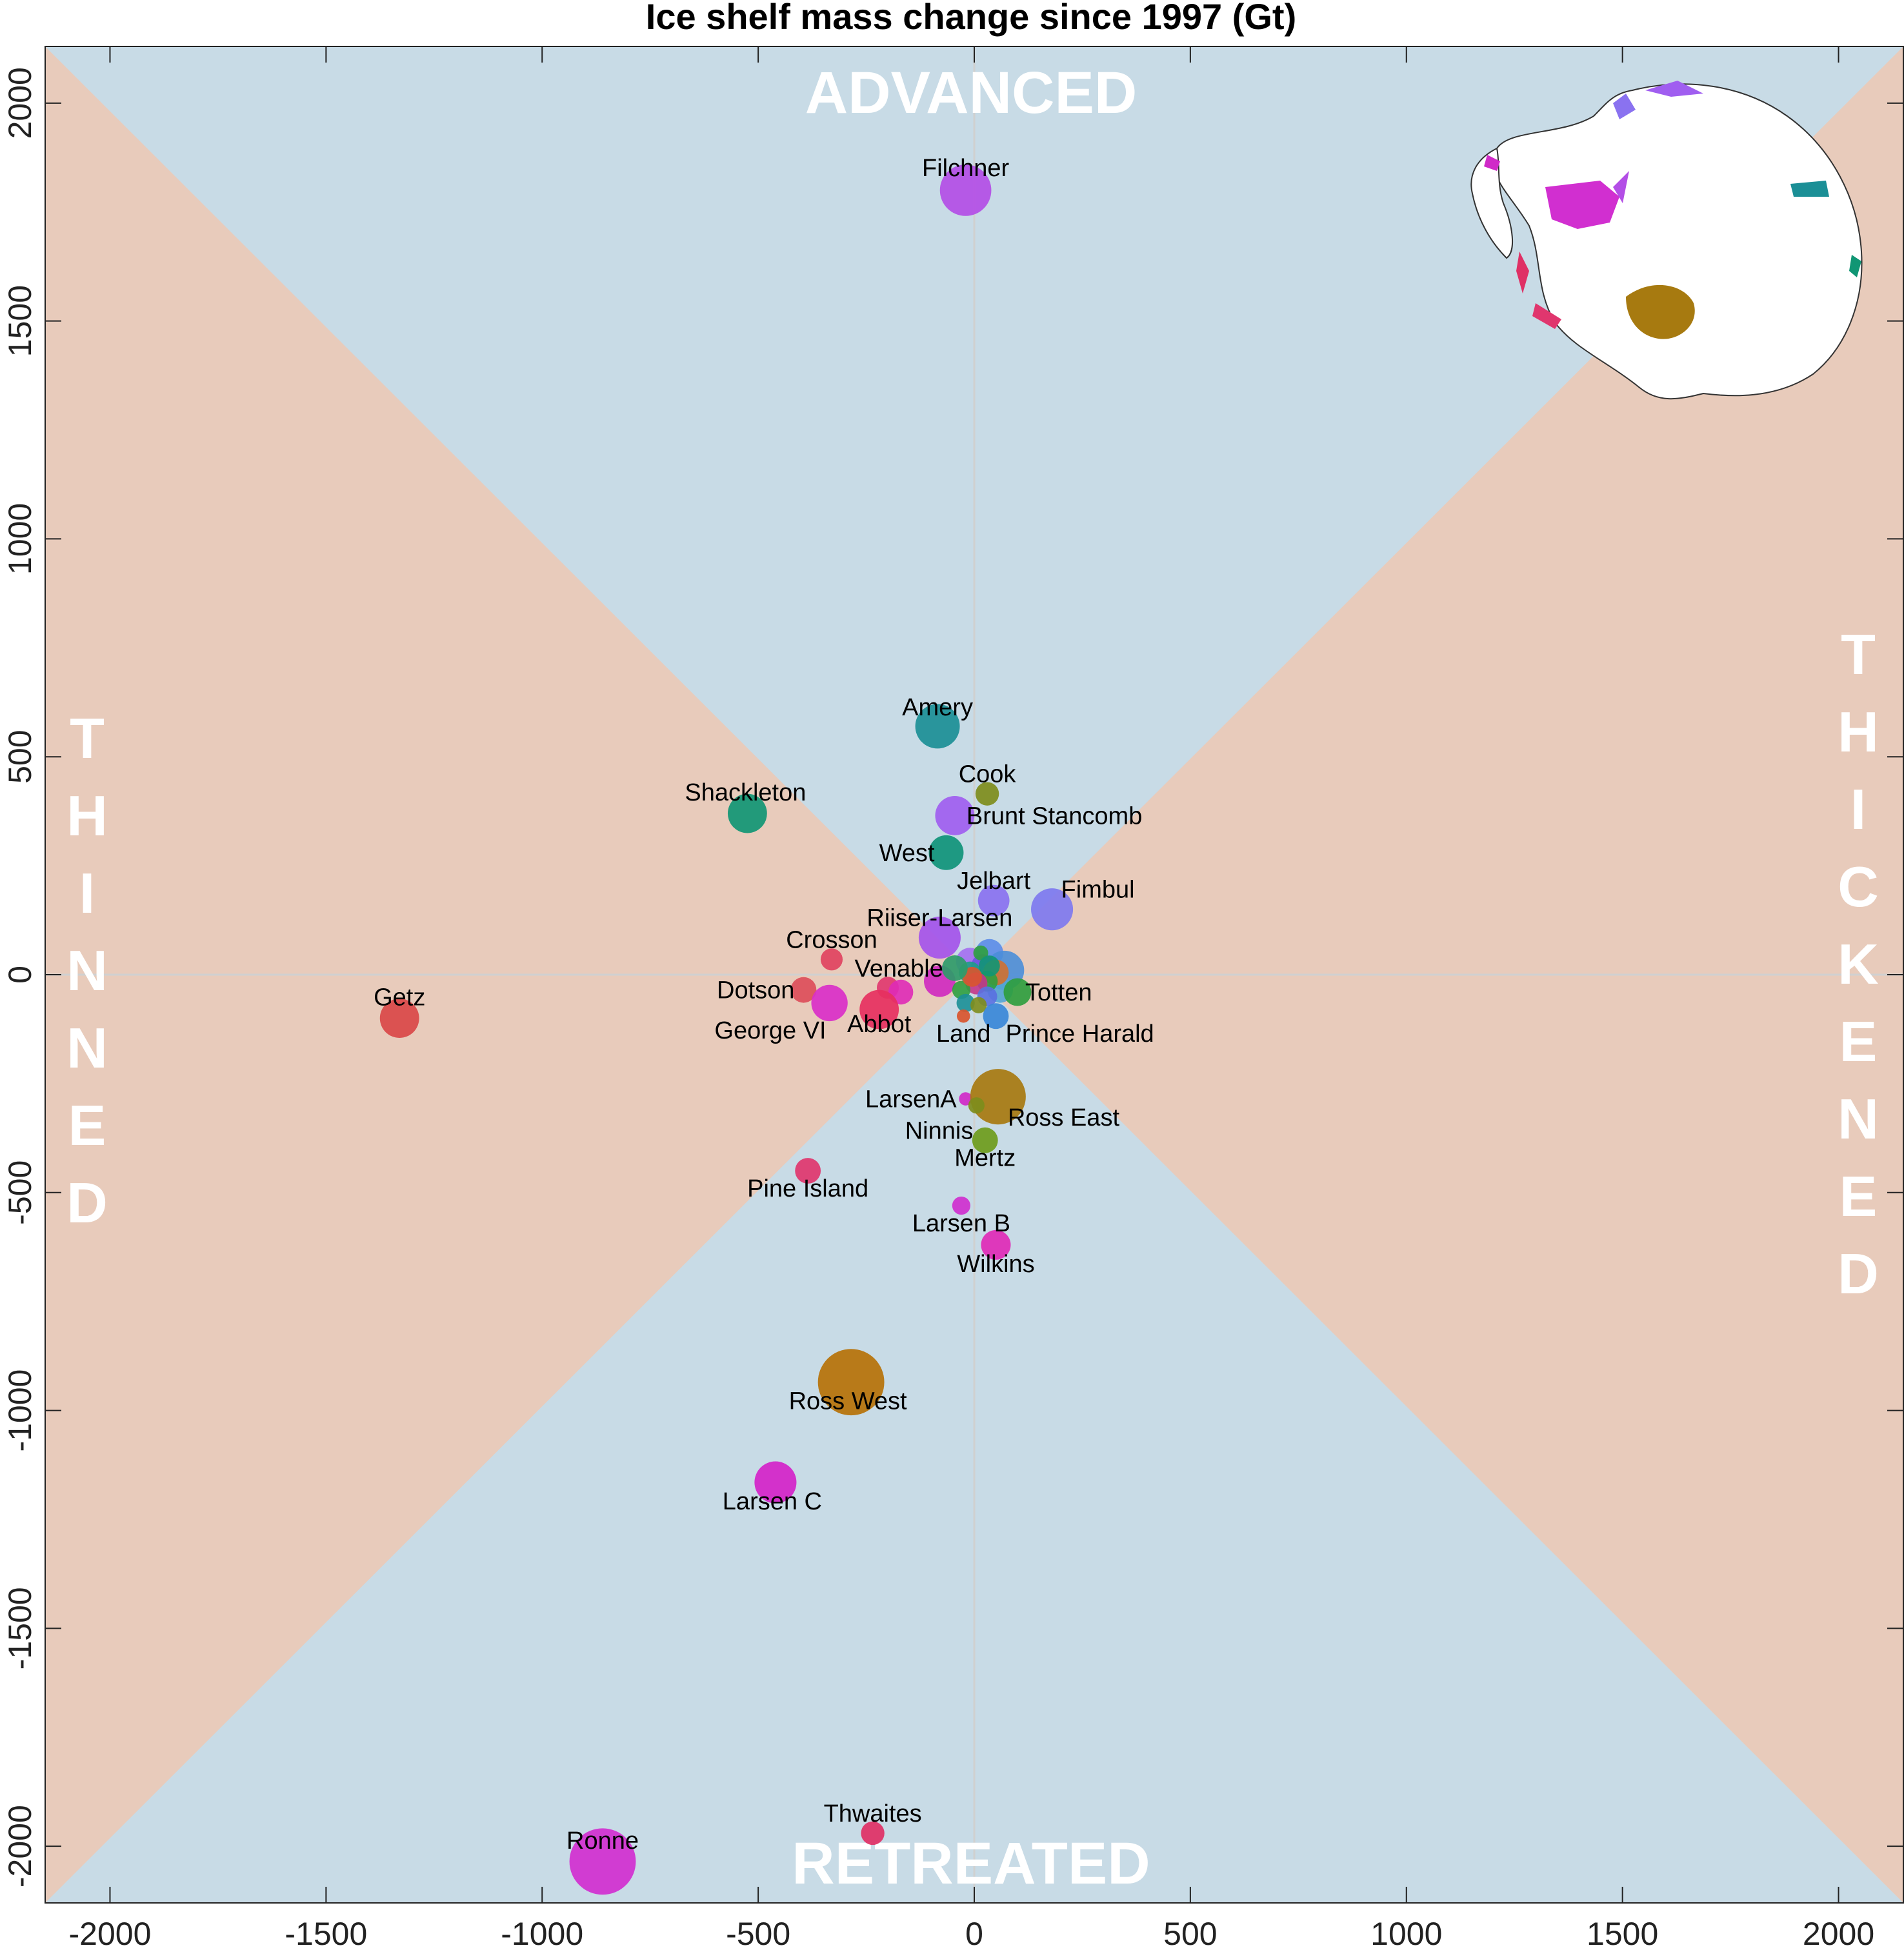  I want to click on point-label: Ronne, so click(602, 1841).